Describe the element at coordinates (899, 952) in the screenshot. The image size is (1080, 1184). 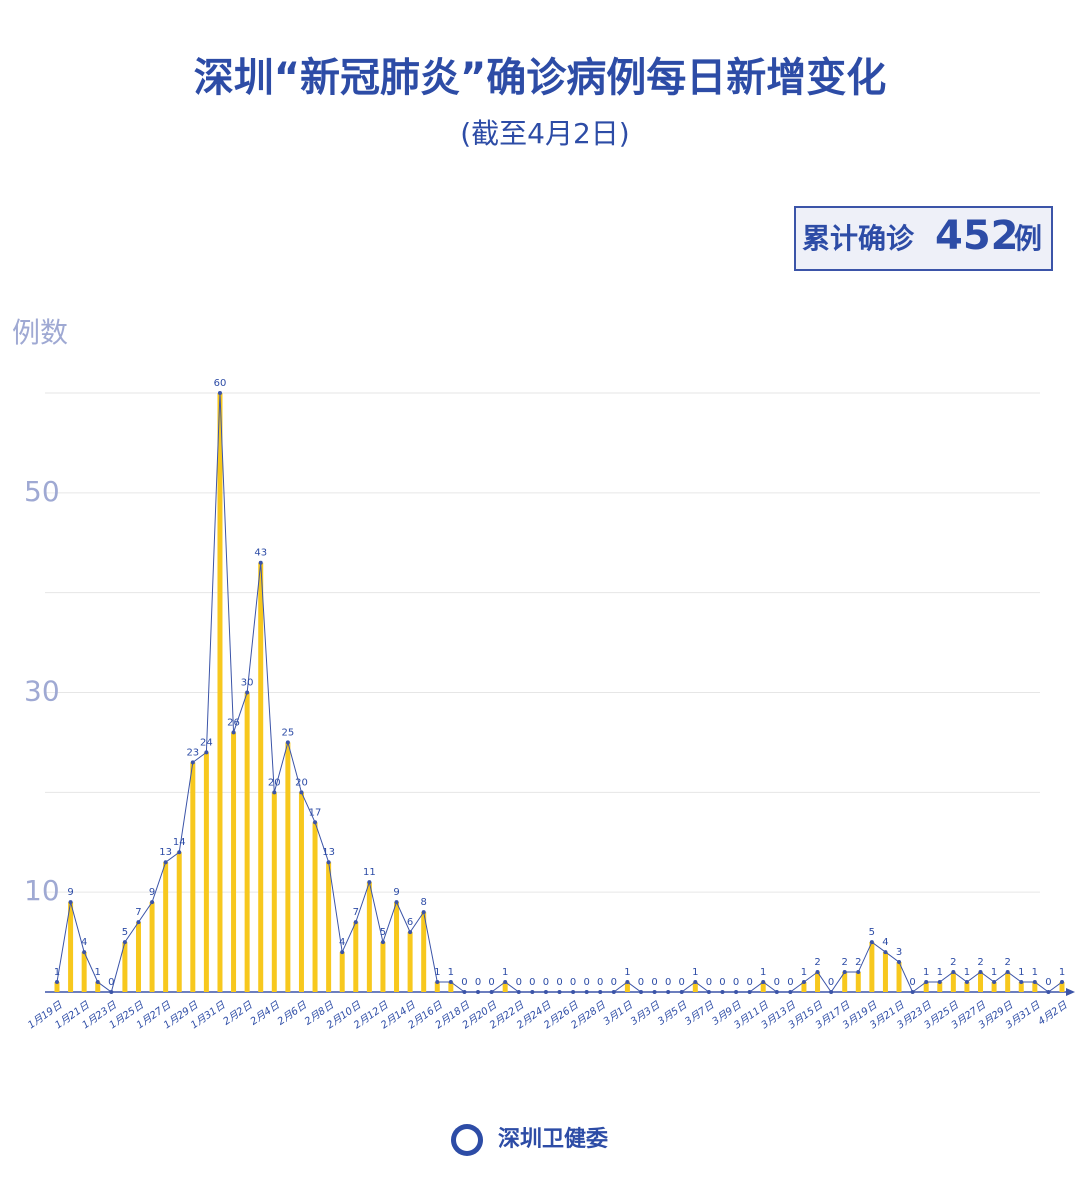
I see `value-label: 3` at that location.